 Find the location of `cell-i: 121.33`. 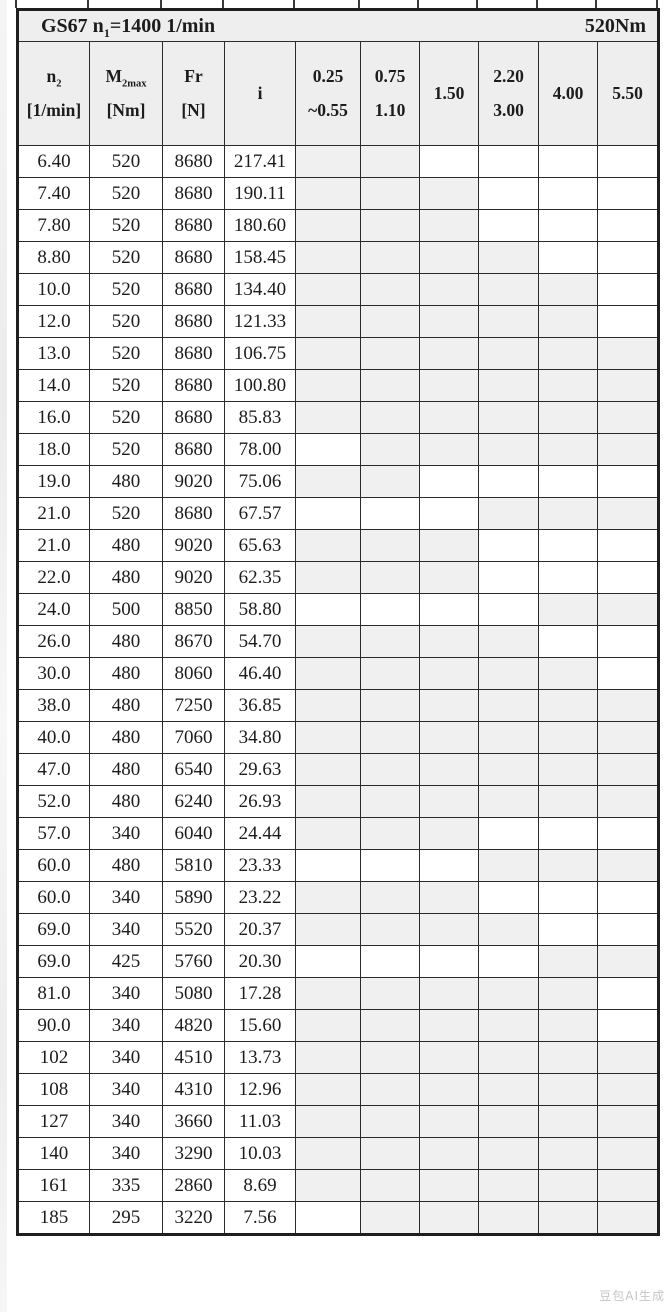

cell-i: 121.33 is located at coordinates (260, 321).